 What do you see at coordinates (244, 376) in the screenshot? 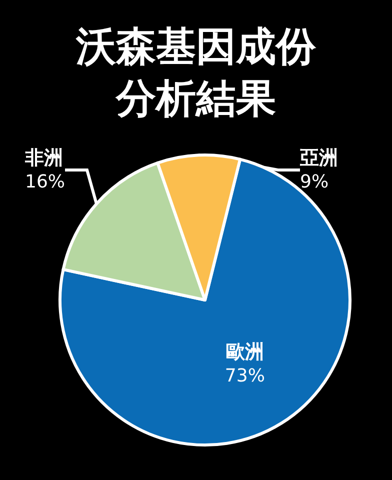
I see `data-label: 73%` at bounding box center [244, 376].